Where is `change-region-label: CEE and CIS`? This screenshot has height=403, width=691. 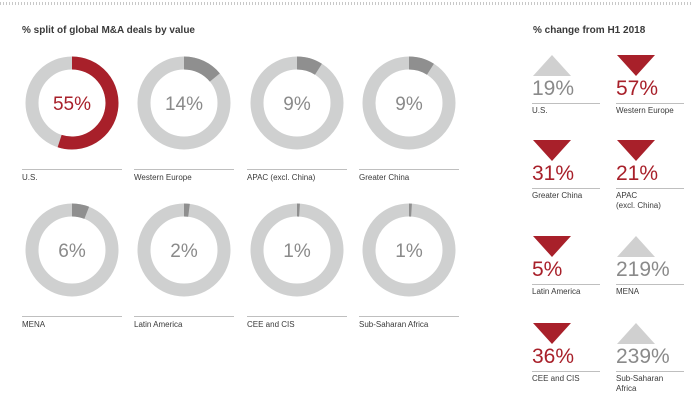
change-region-label: CEE and CIS is located at coordinates (556, 378).